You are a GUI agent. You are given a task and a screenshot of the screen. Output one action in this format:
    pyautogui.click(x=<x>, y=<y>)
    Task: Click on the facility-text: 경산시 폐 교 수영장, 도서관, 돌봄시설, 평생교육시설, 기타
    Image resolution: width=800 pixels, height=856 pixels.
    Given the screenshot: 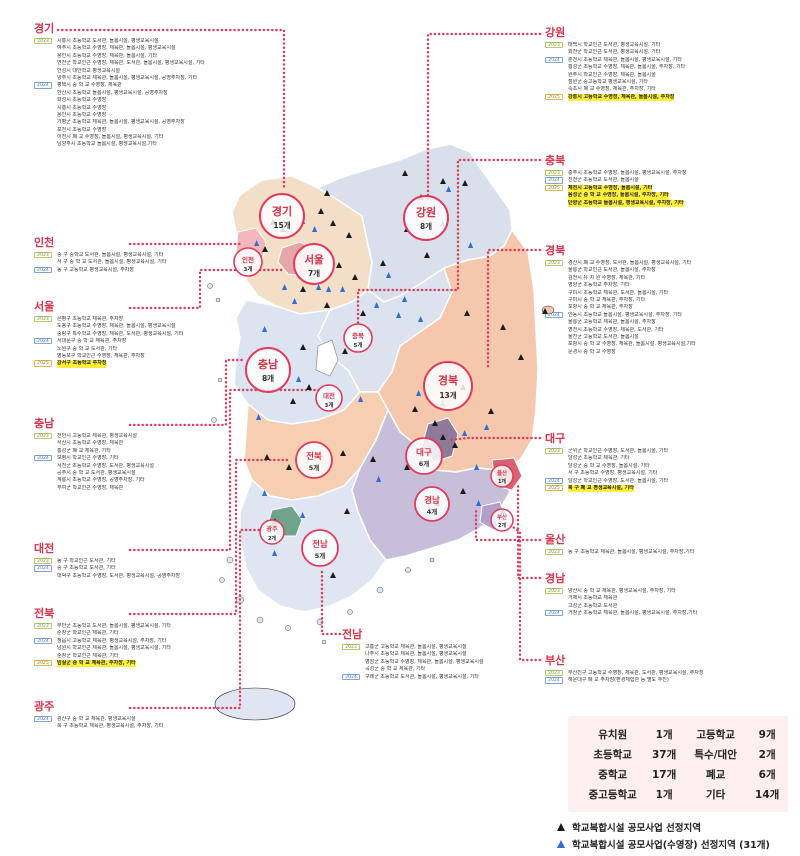 What is the action you would take?
    pyautogui.click(x=630, y=263)
    